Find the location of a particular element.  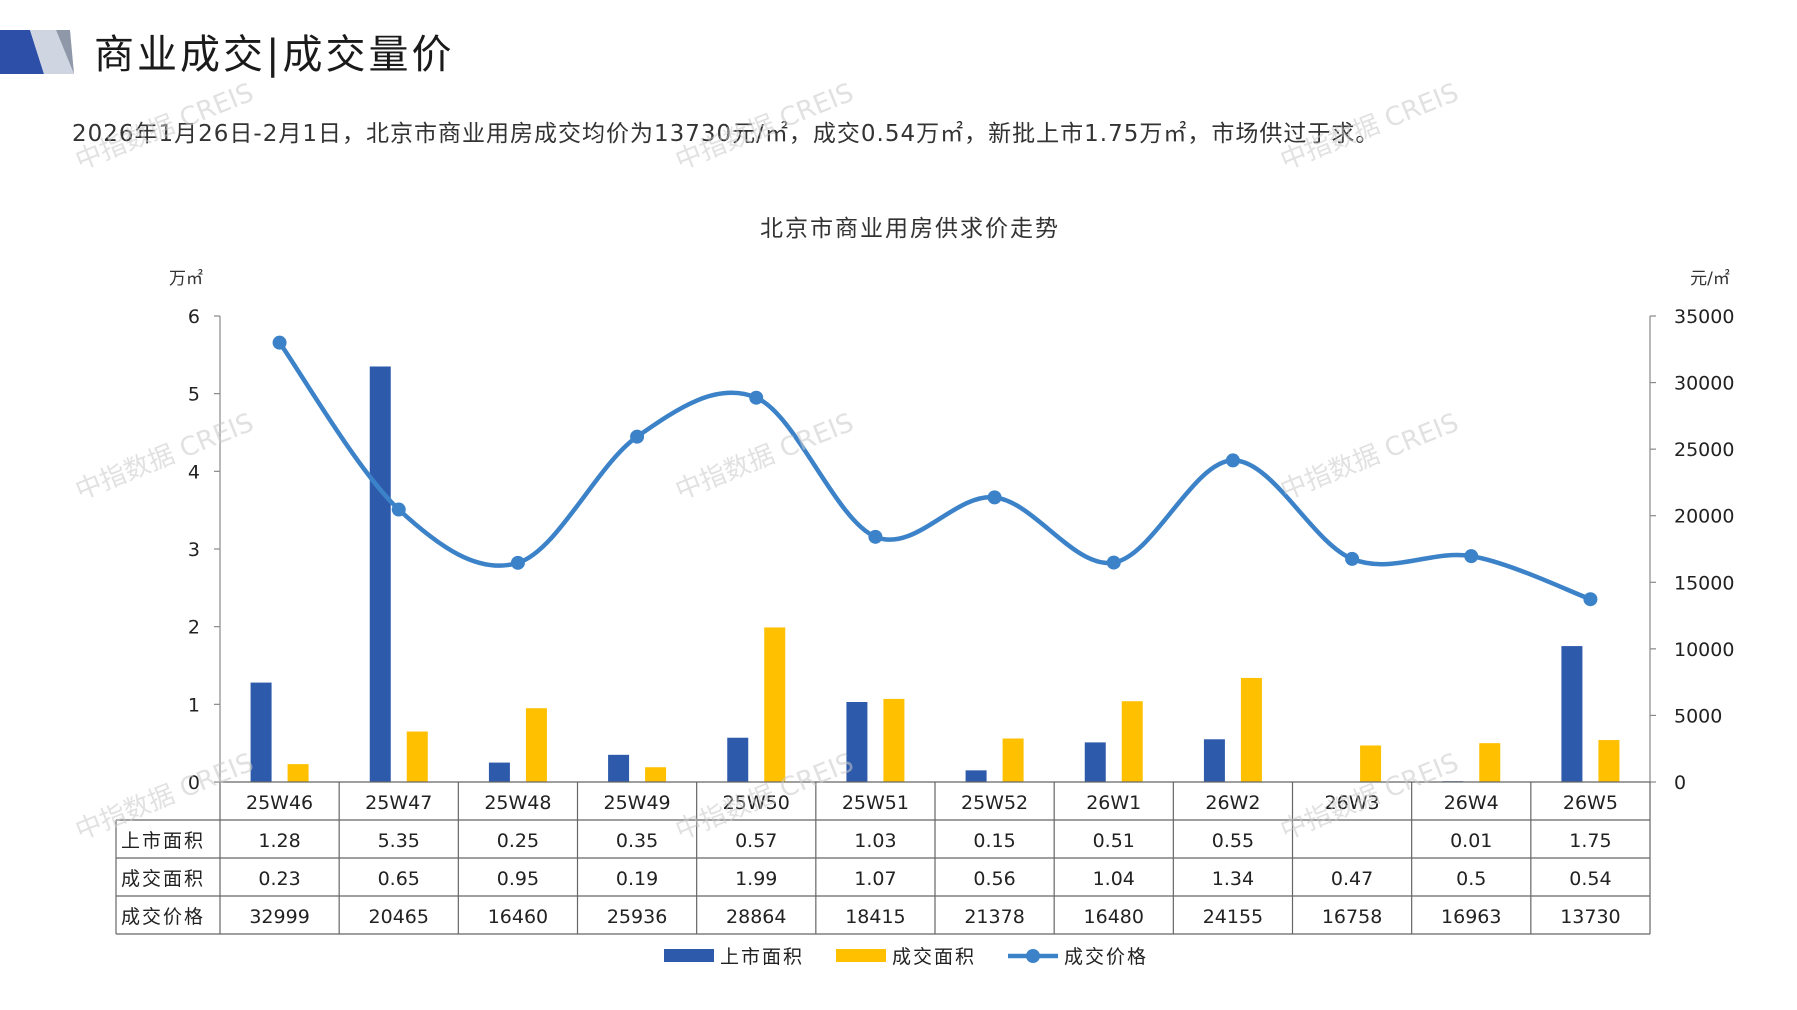

table-cell-value: 0.15 is located at coordinates (994, 841).